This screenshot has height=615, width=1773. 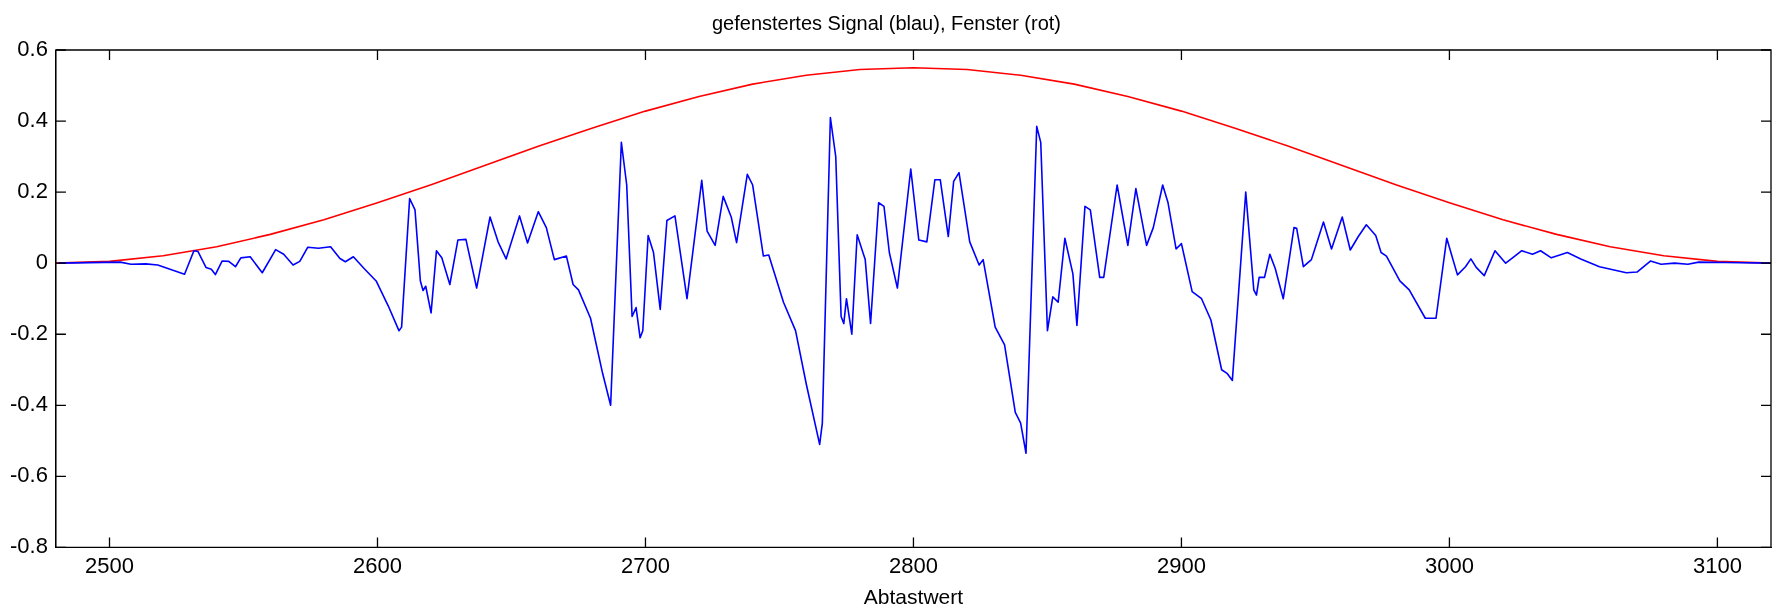 I want to click on y-tick-label: -0.2, so click(x=28, y=333).